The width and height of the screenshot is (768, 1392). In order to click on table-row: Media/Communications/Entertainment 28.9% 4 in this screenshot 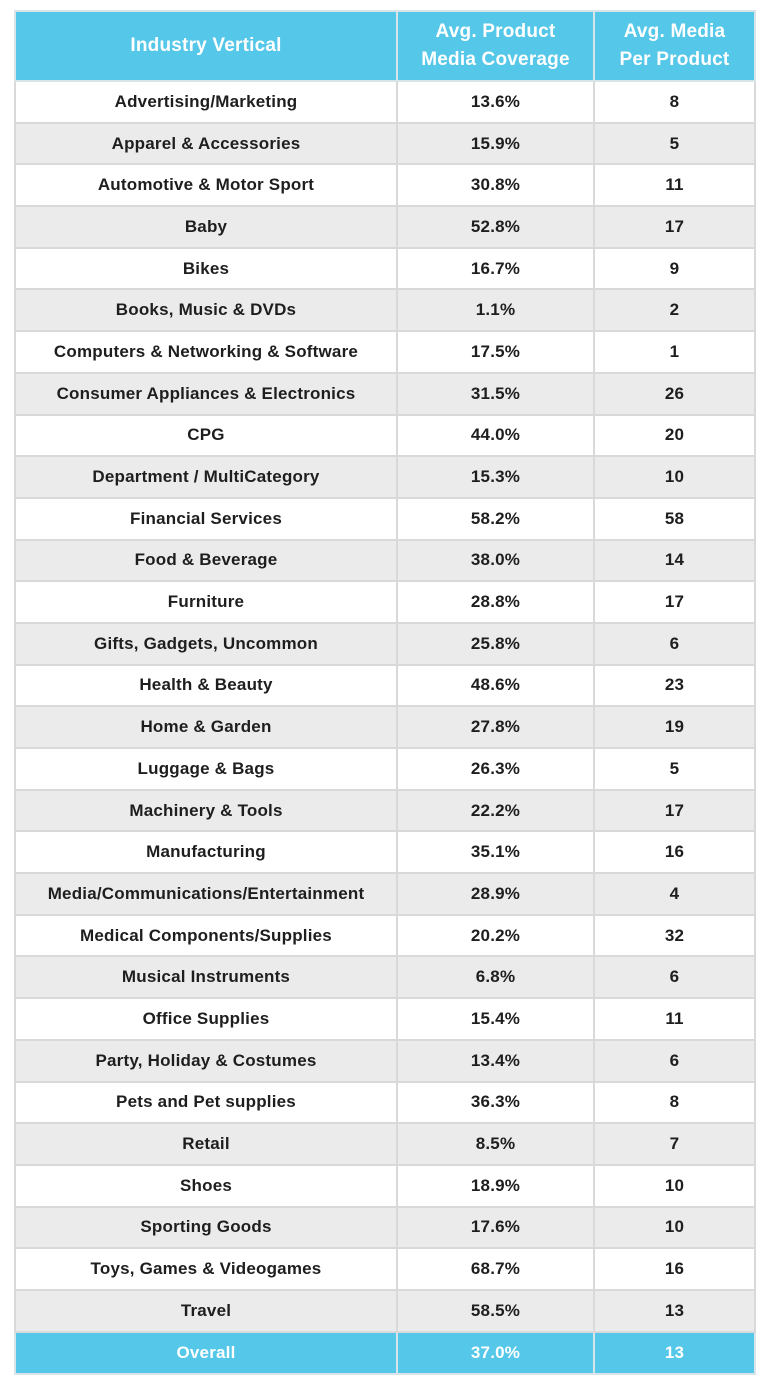, I will do `click(385, 894)`.